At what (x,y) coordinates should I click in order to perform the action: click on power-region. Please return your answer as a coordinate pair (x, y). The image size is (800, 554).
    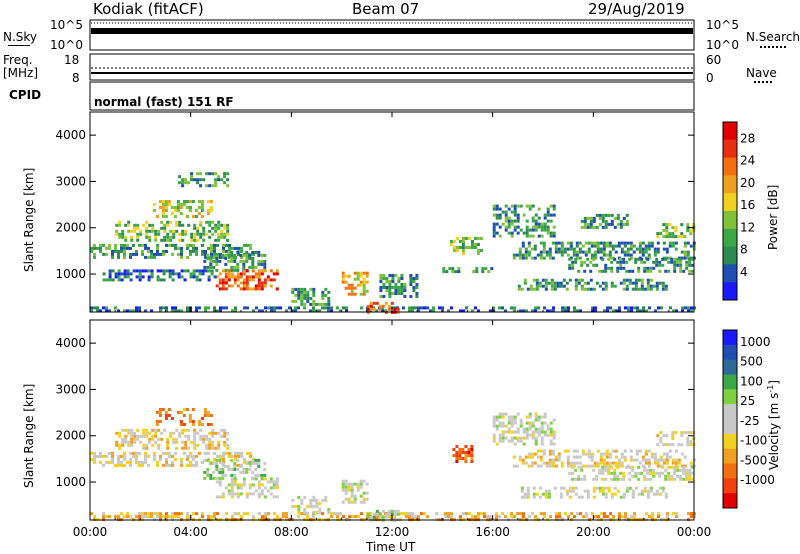
    Looking at the image, I should click on (631, 265).